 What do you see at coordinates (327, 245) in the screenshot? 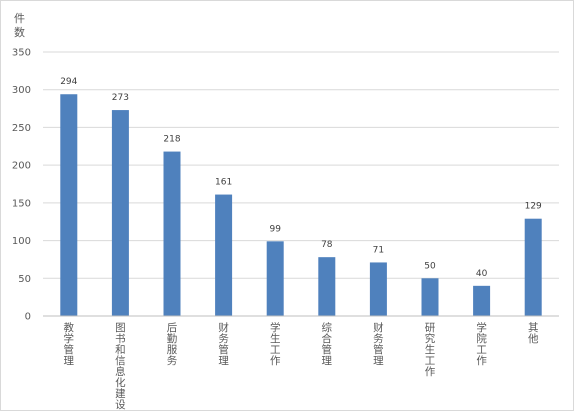
I see `data-label: 78` at bounding box center [327, 245].